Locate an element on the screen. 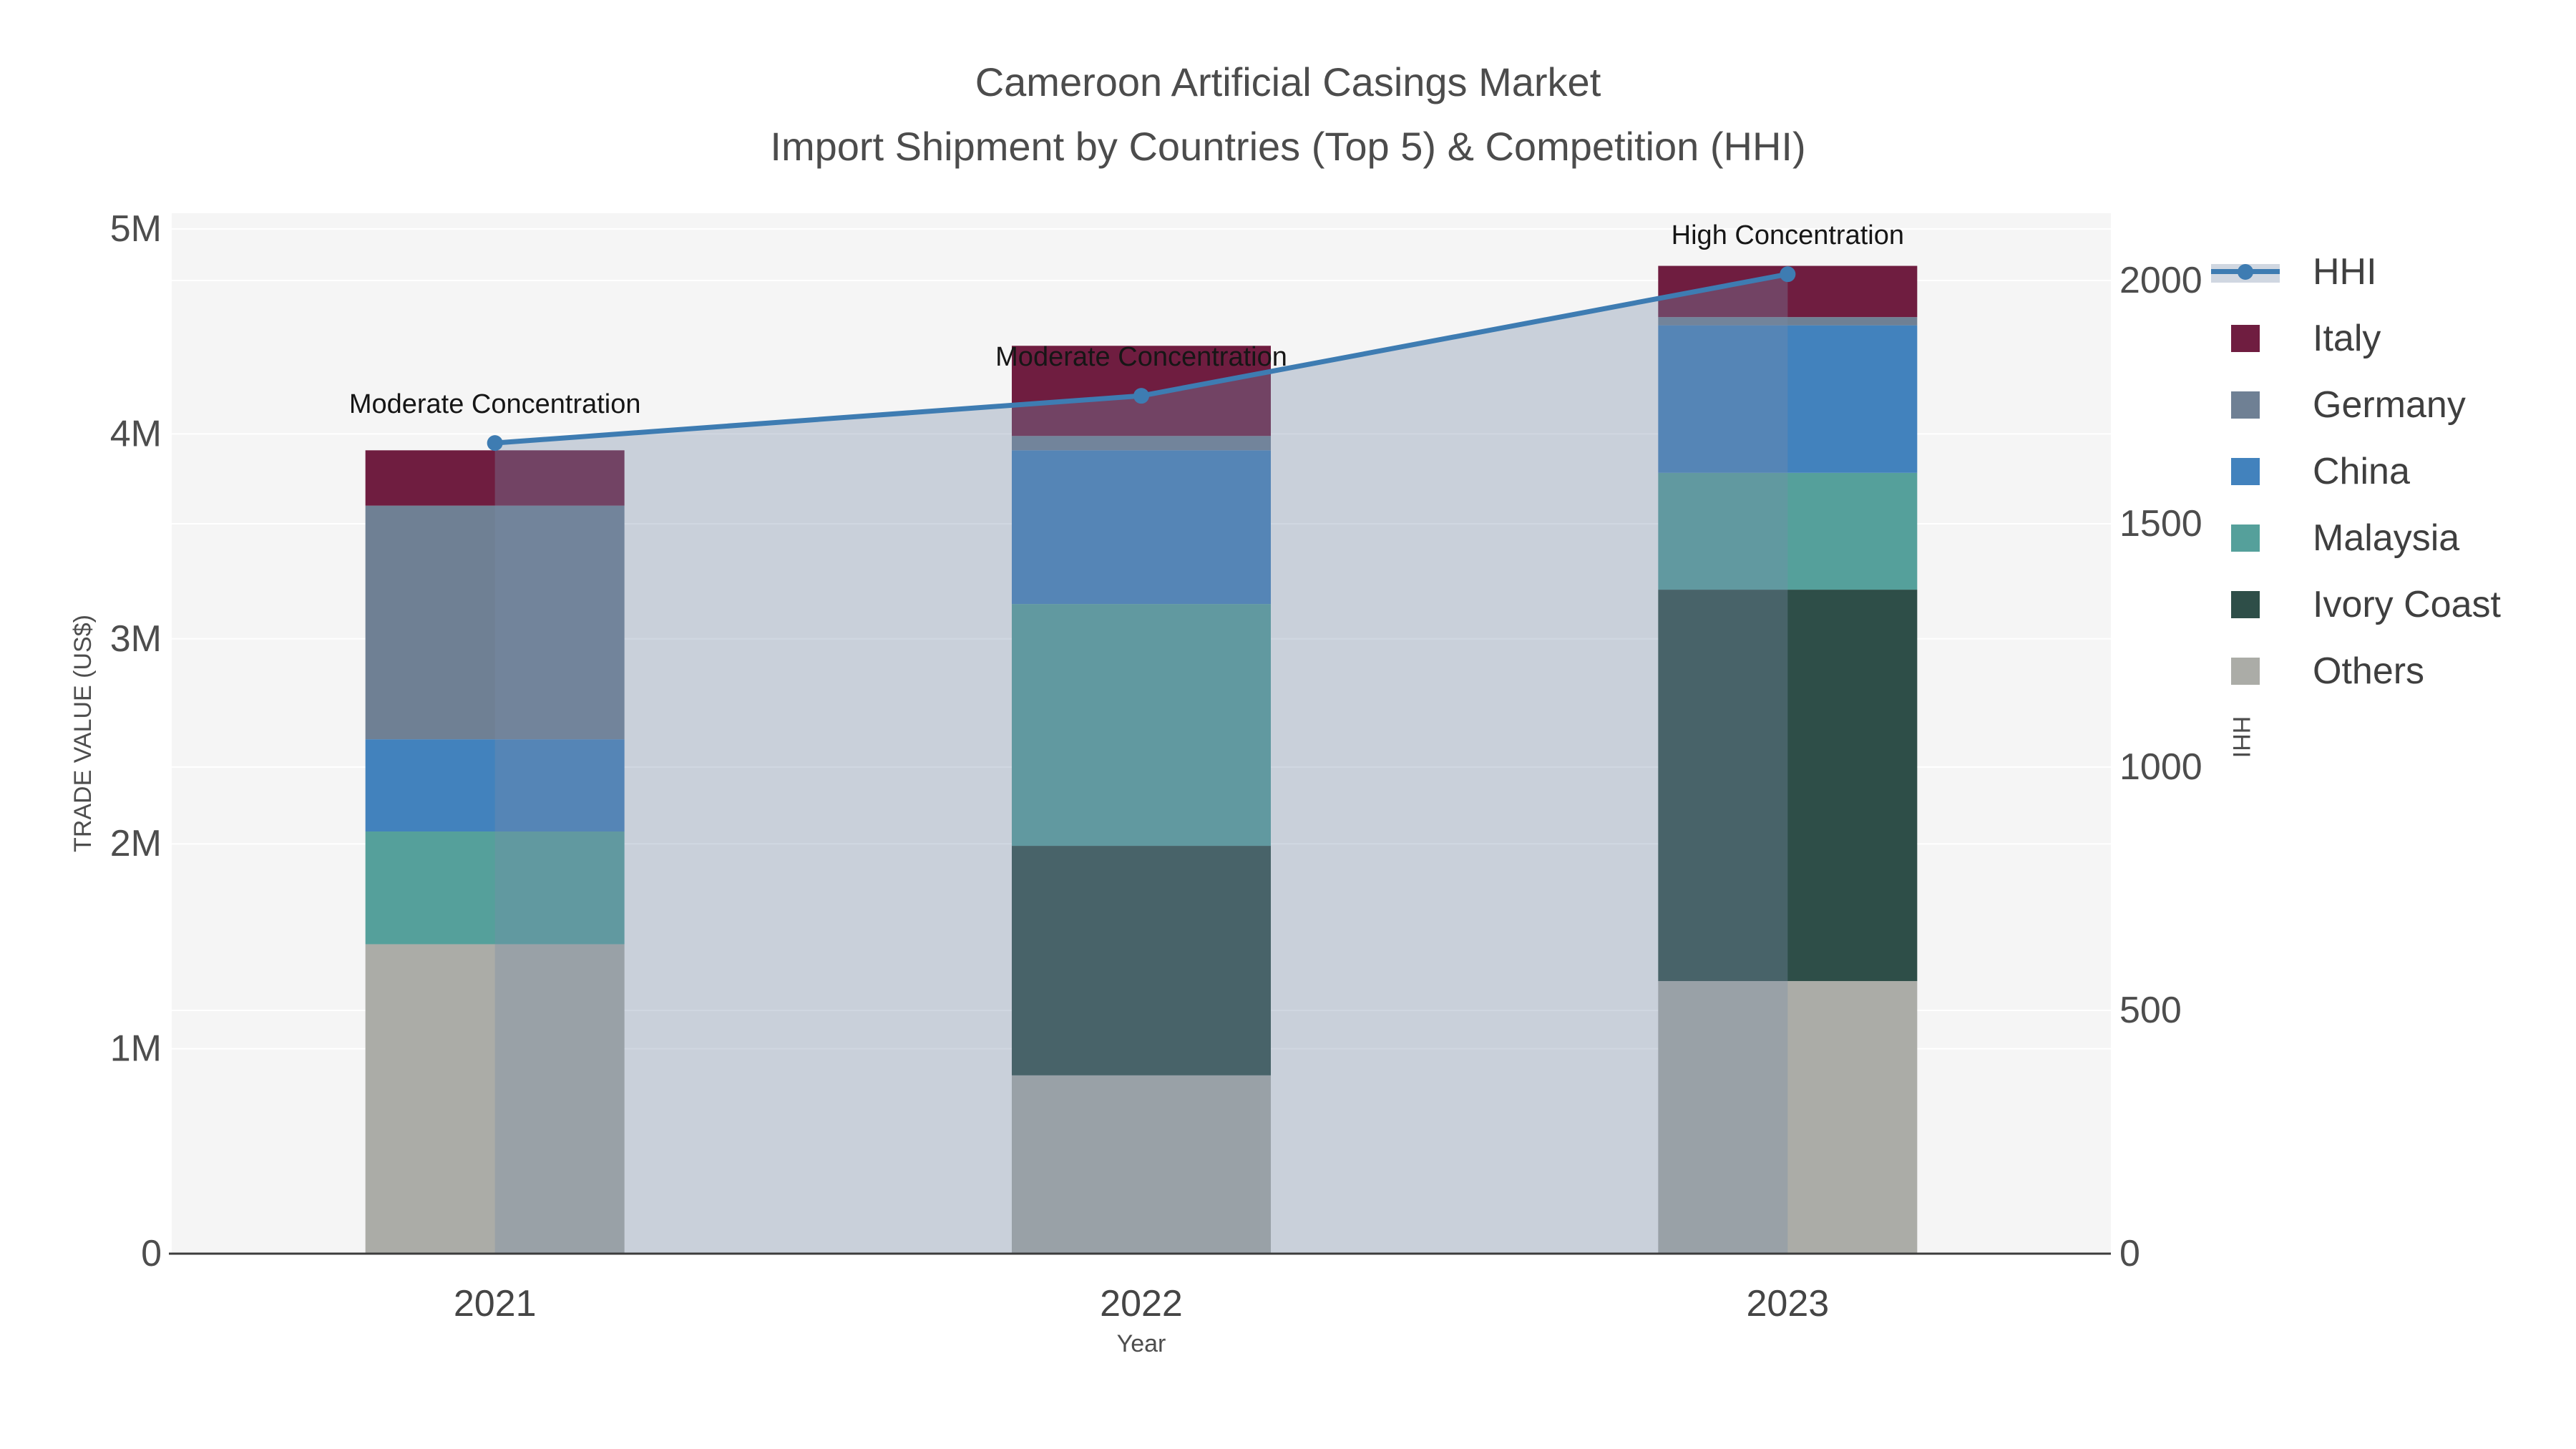  y-right-tick-label: 1500 is located at coordinates (2160, 524).